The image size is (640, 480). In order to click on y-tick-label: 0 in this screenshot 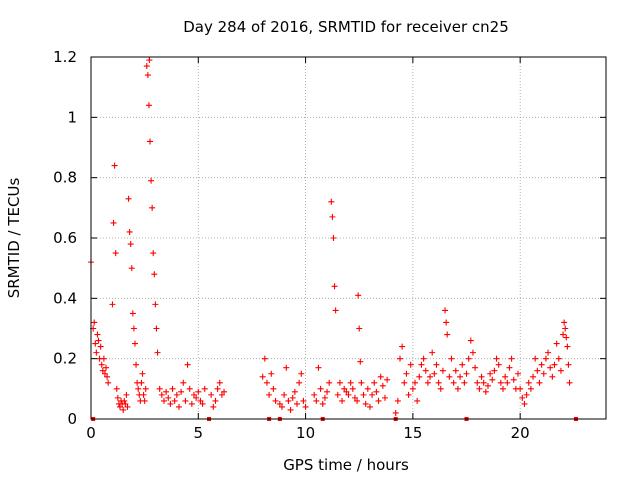, I will do `click(72, 419)`.